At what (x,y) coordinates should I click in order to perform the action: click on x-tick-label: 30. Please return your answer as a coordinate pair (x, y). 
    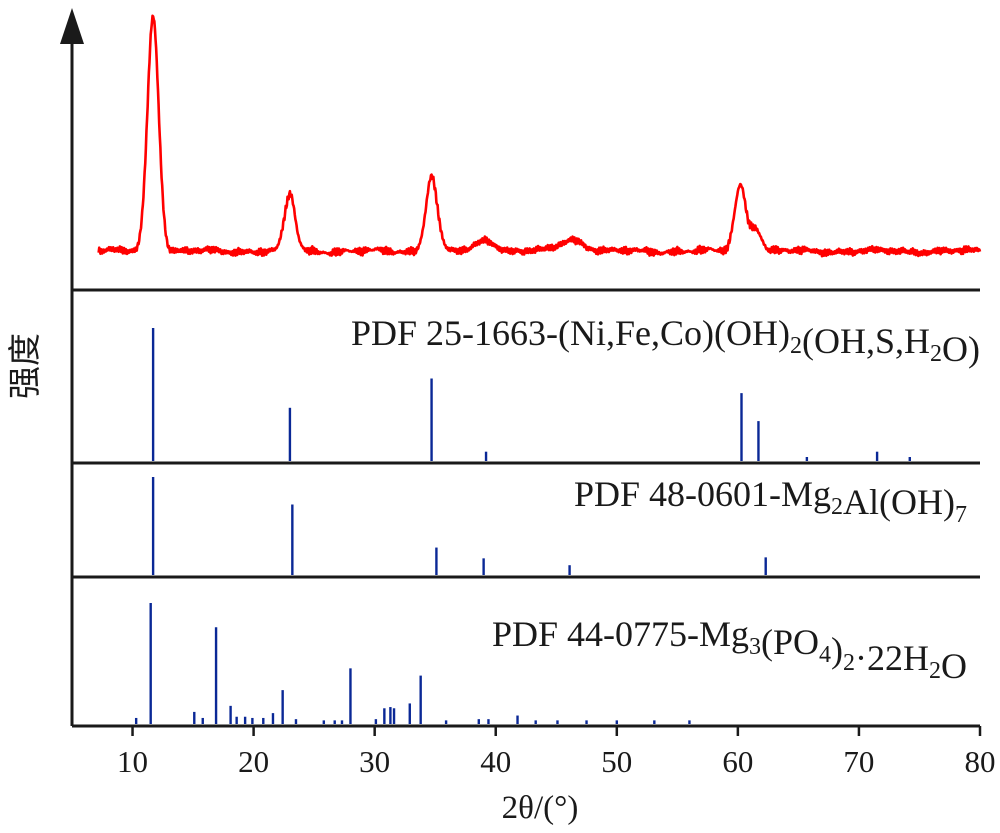
    Looking at the image, I should click on (374, 761).